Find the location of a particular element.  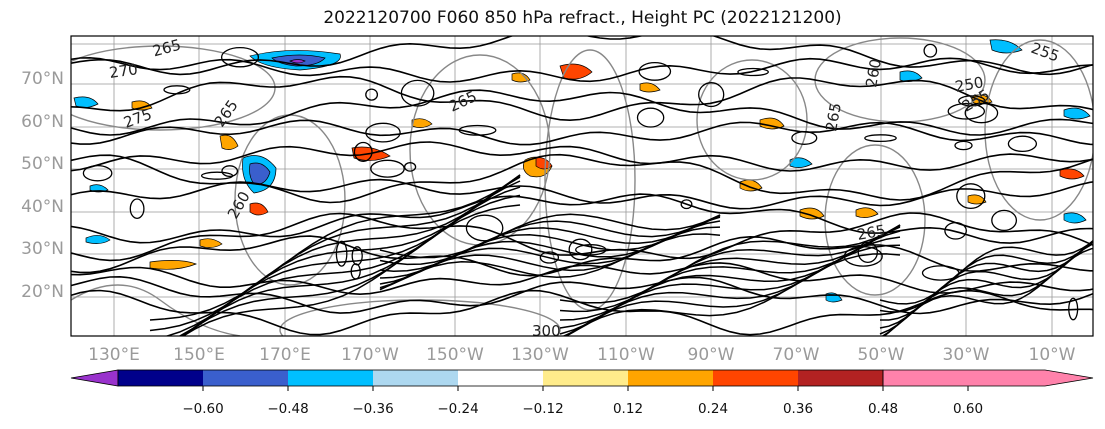

lat-label-50n: 50°N is located at coordinates (42, 164).